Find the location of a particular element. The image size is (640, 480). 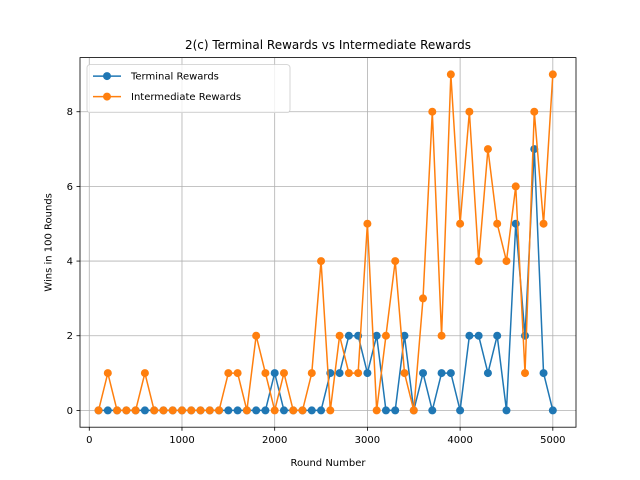

y-tick-label: 8 is located at coordinates (70, 112).